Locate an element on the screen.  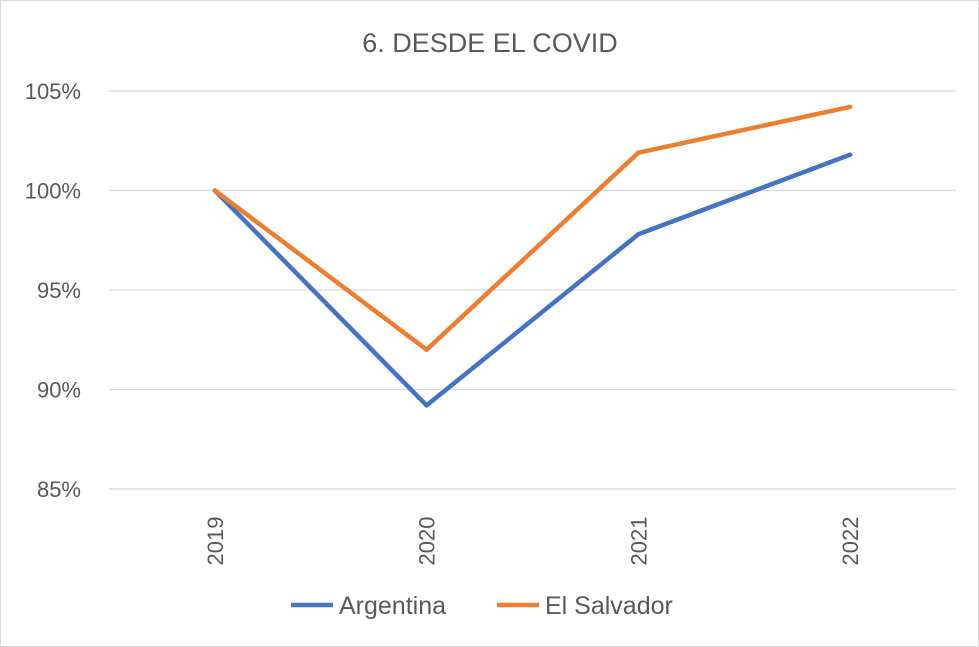
x-axis-ticks: 2019 2020 2021 2022 is located at coordinates (533, 541).